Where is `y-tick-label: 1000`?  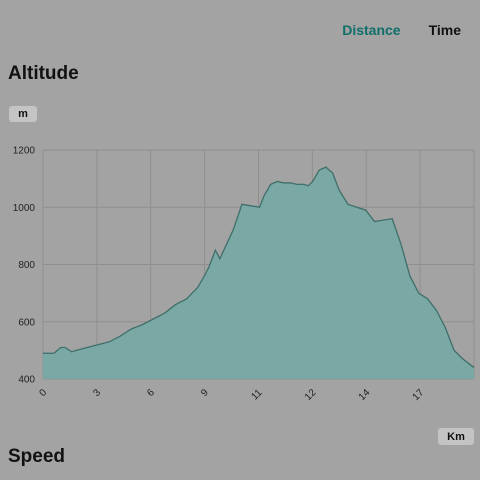 y-tick-label: 1000 is located at coordinates (24, 208).